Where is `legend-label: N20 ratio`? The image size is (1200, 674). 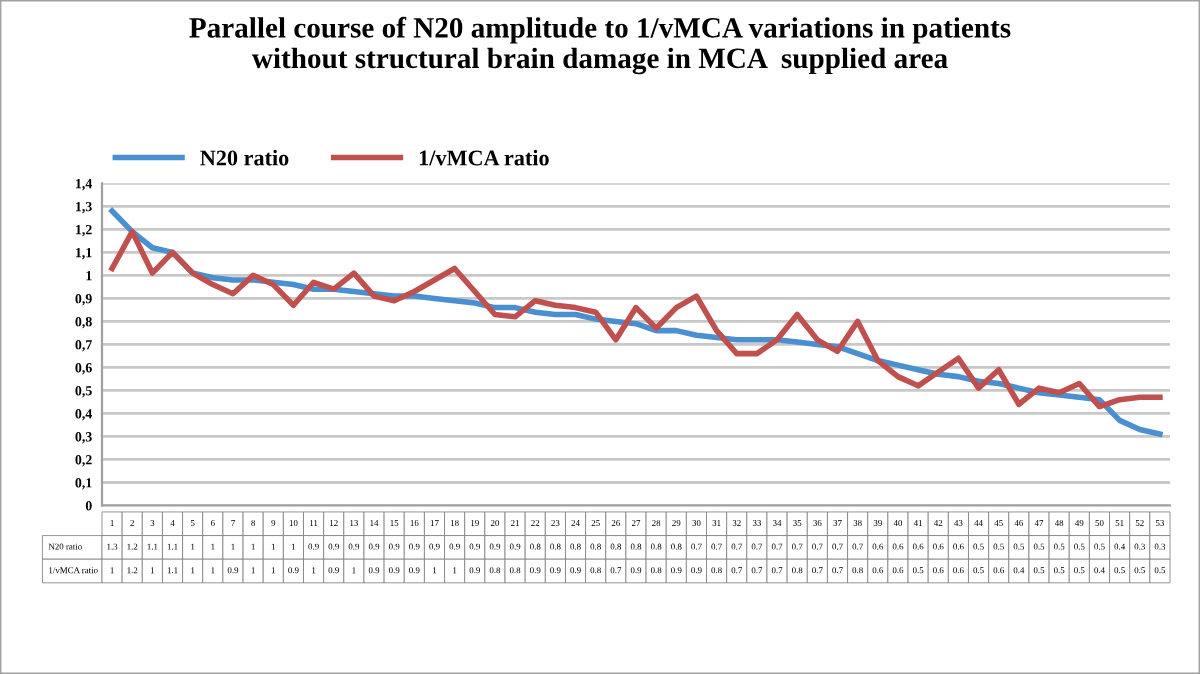 legend-label: N20 ratio is located at coordinates (244, 157).